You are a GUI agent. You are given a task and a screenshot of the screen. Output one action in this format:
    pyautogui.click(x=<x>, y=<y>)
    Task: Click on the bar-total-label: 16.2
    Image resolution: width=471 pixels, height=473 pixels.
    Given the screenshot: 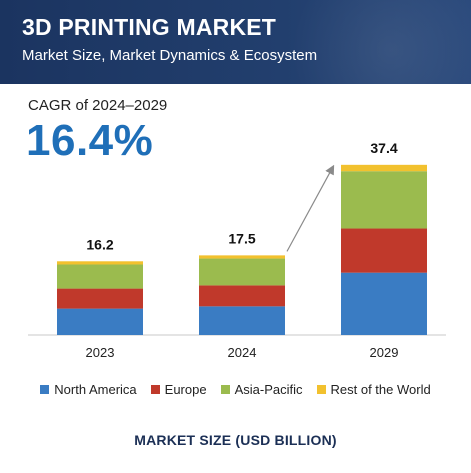 What is the action you would take?
    pyautogui.click(x=99, y=244)
    